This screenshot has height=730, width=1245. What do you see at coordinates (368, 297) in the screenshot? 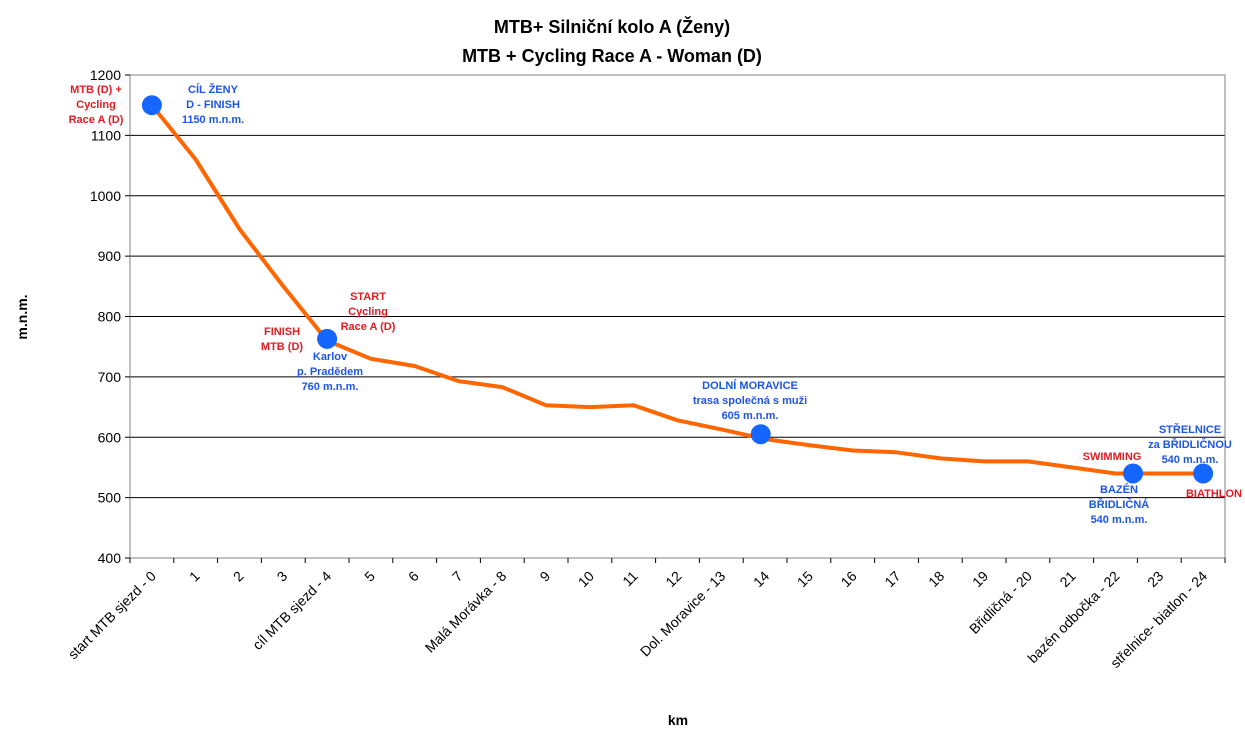
I see `annotation-line: START` at bounding box center [368, 297].